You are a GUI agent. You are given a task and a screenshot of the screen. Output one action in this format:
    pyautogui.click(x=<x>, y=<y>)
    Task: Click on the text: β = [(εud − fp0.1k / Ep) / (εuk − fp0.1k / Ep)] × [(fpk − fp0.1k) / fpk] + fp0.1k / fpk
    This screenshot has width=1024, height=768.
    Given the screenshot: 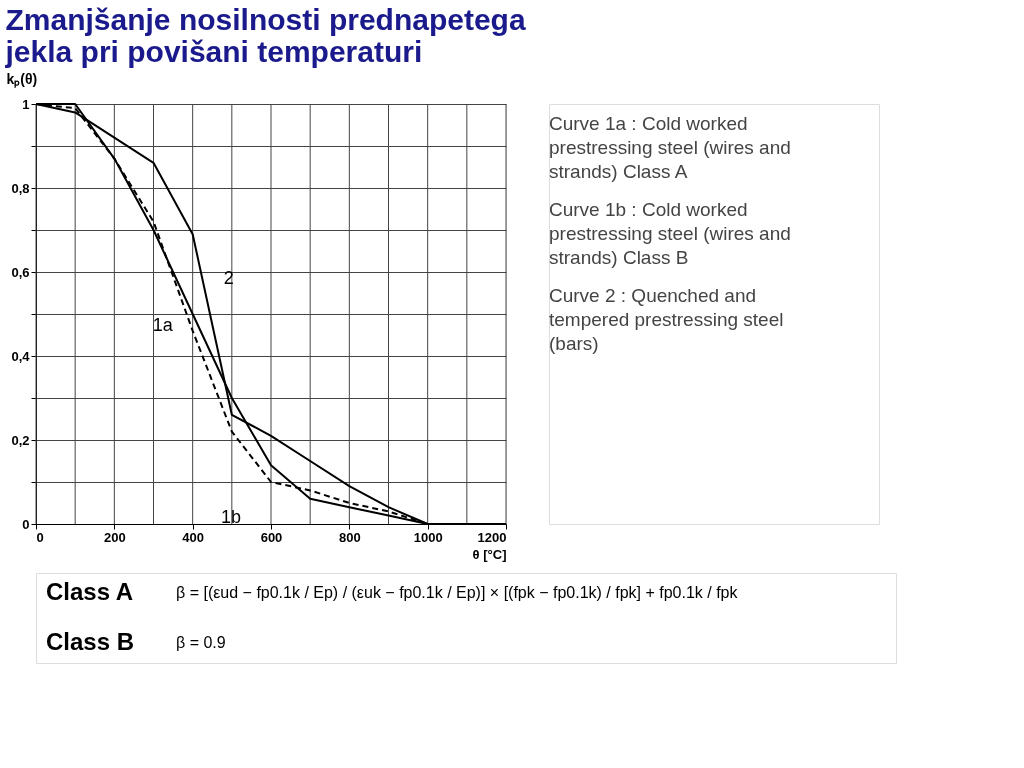 What is the action you would take?
    pyautogui.click(x=457, y=592)
    